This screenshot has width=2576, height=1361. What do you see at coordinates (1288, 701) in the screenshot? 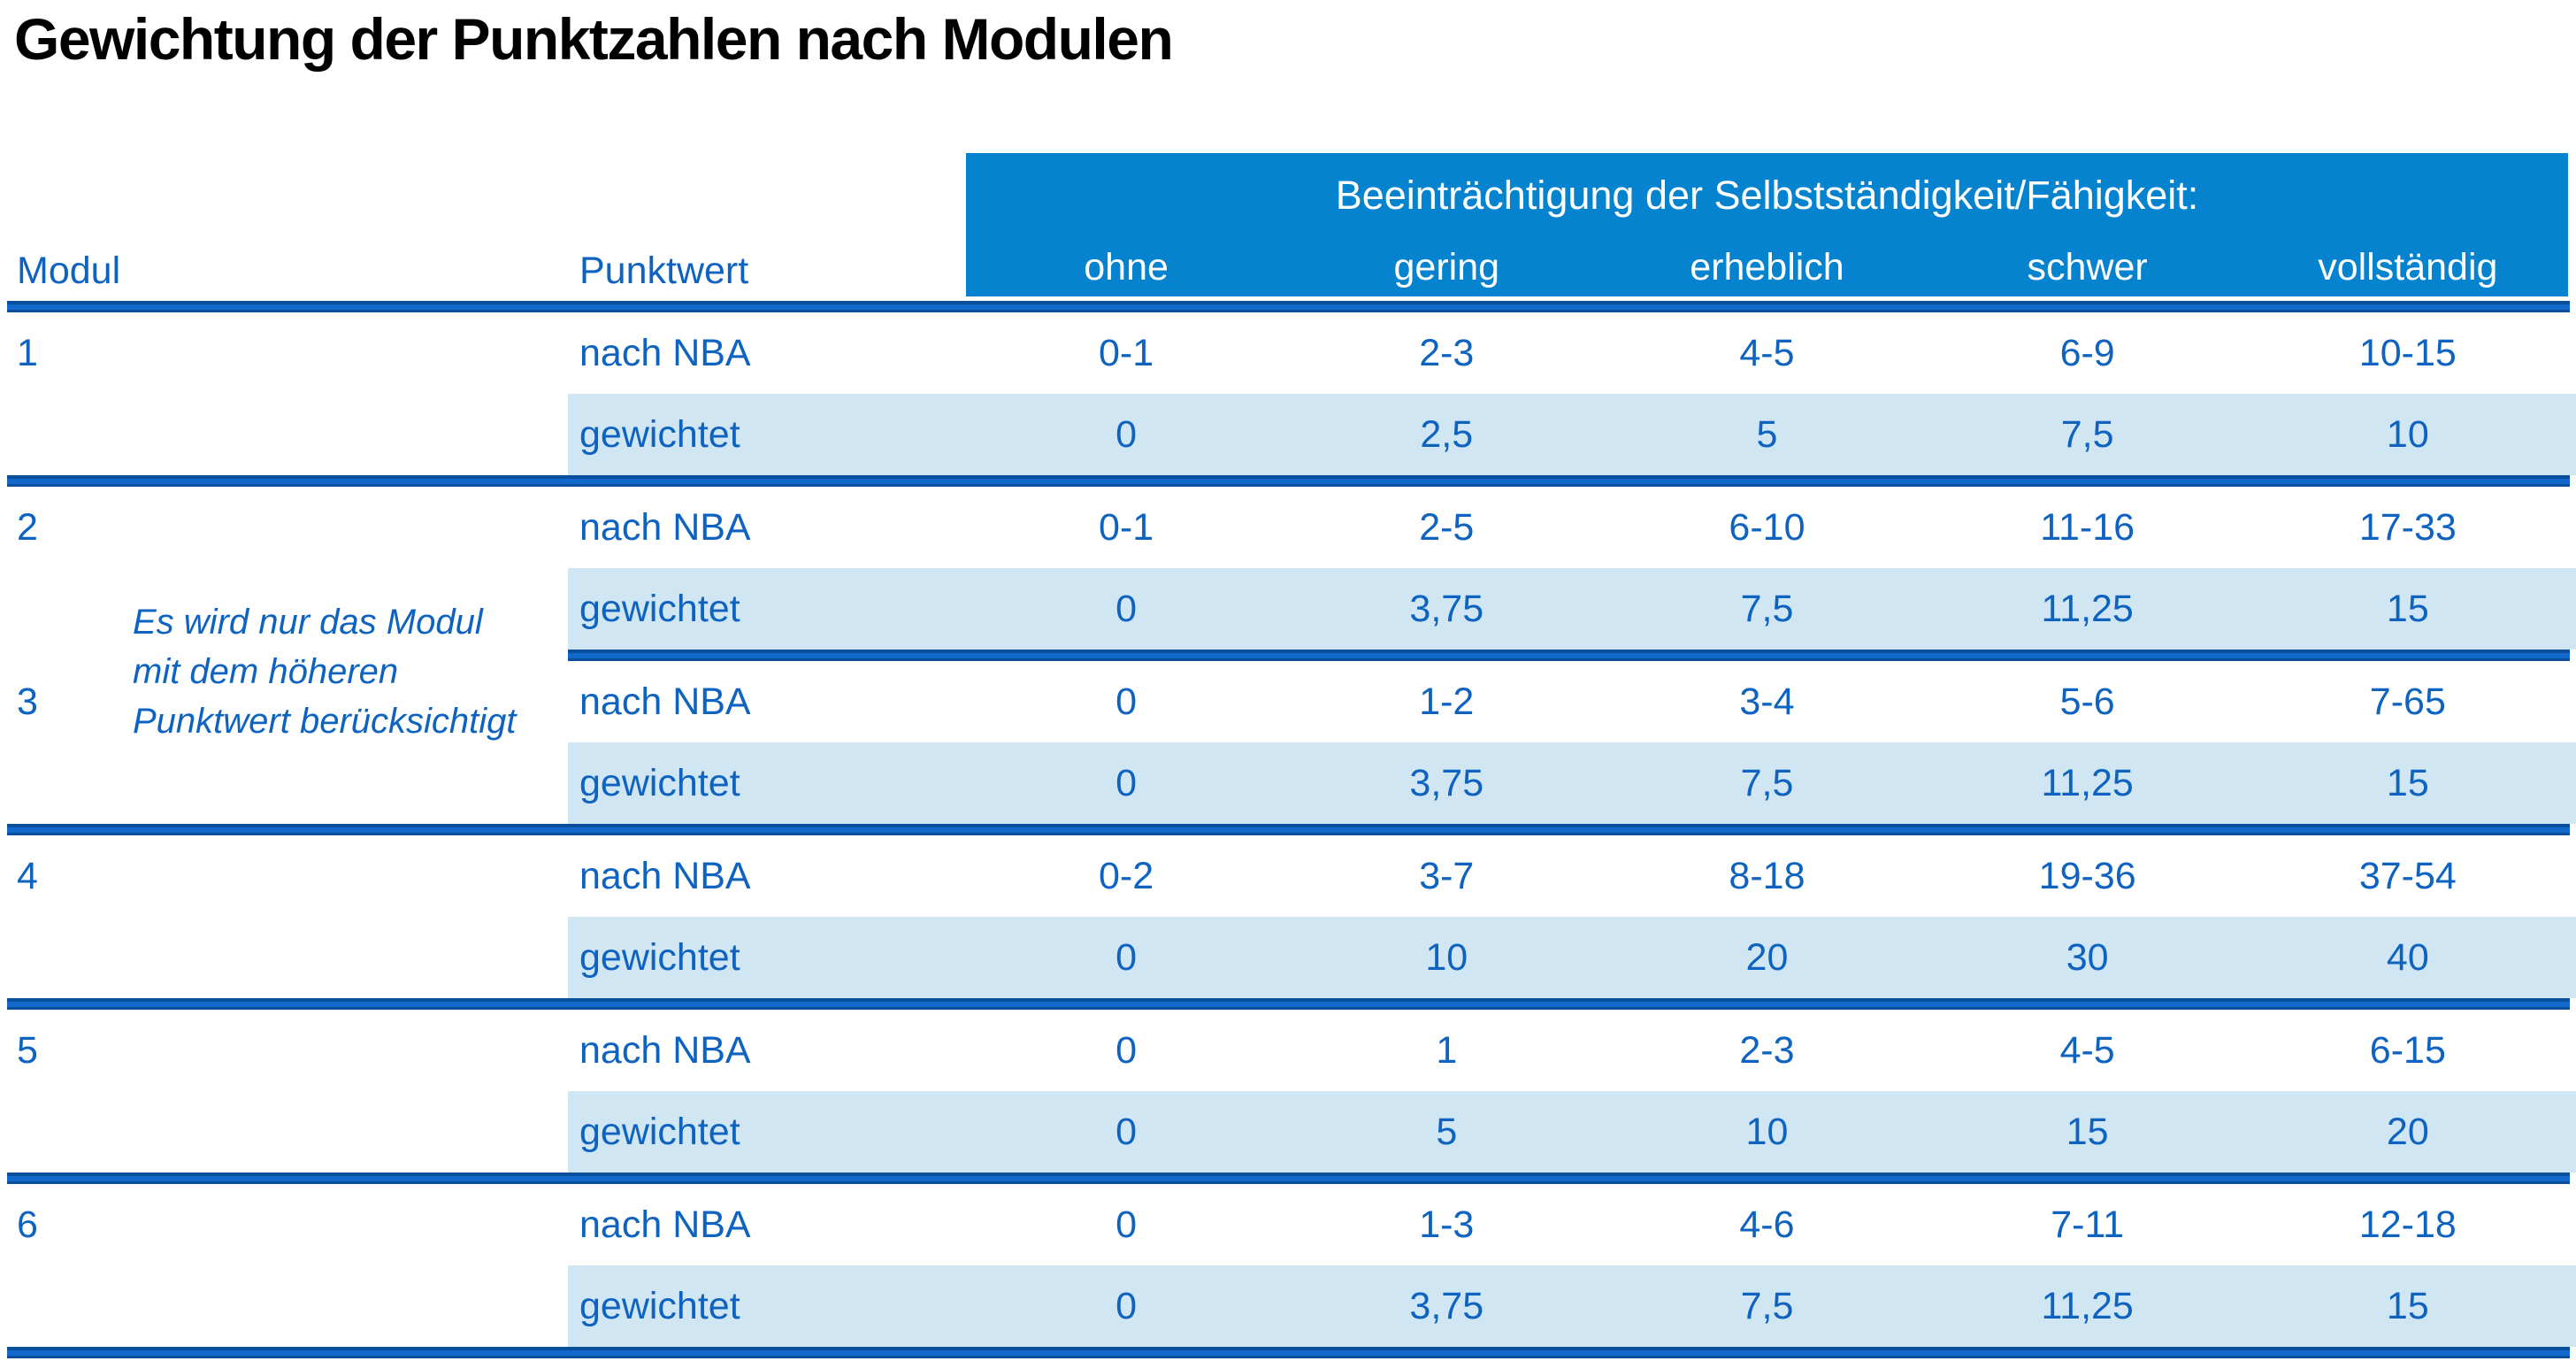
I see `table-row-modul3-nach-nba: 3 nach NBA 0 1-2 3-4 5-6 7-65` at bounding box center [1288, 701].